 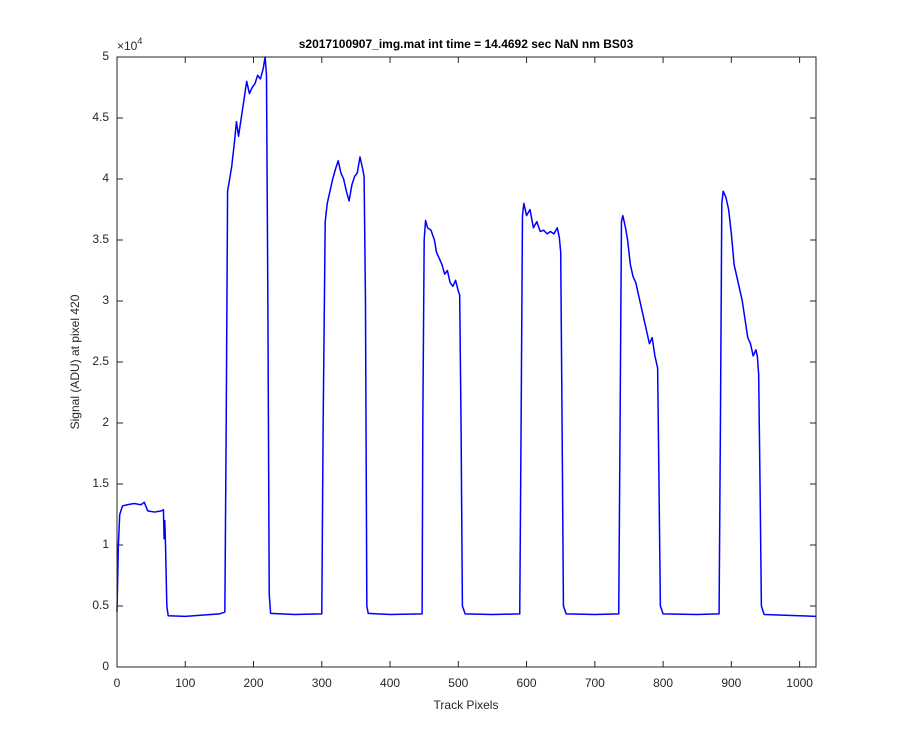 What do you see at coordinates (139, 41) in the screenshot?
I see `y-multiplier-power: 4` at bounding box center [139, 41].